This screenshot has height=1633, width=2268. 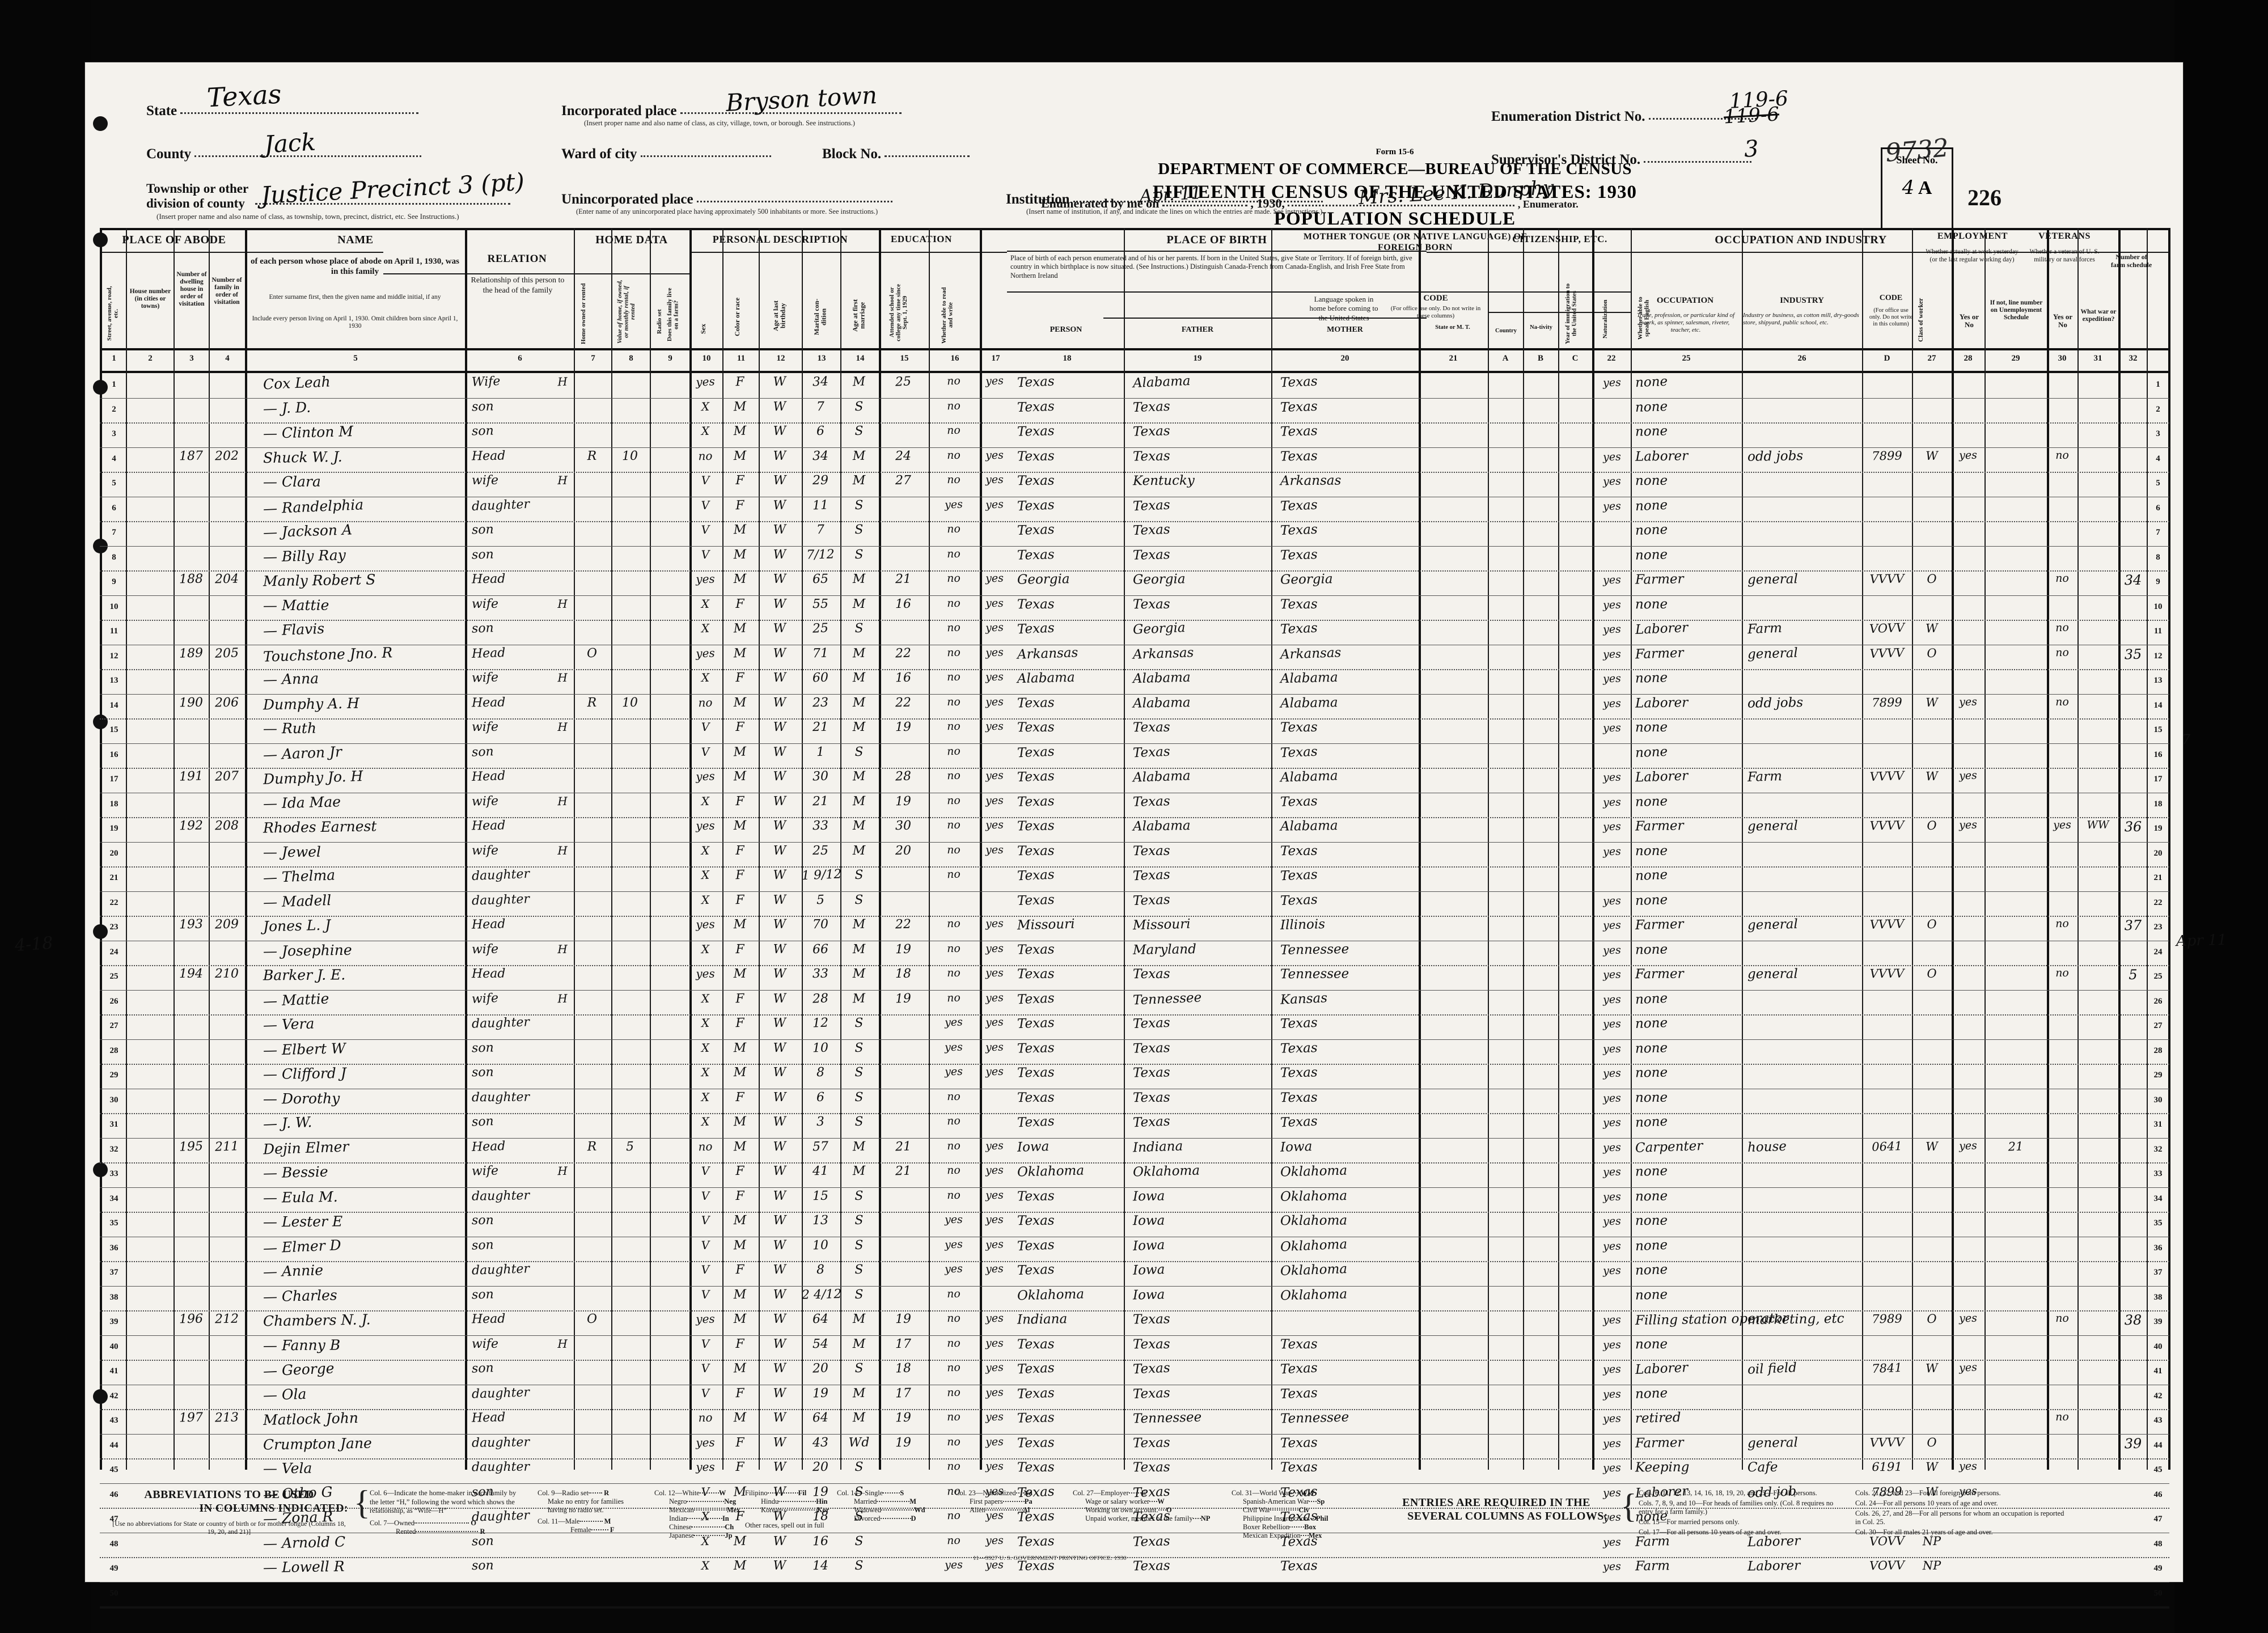 I want to click on footer-abbrev-item: Col. 12—White W, so click(x=690, y=1493).